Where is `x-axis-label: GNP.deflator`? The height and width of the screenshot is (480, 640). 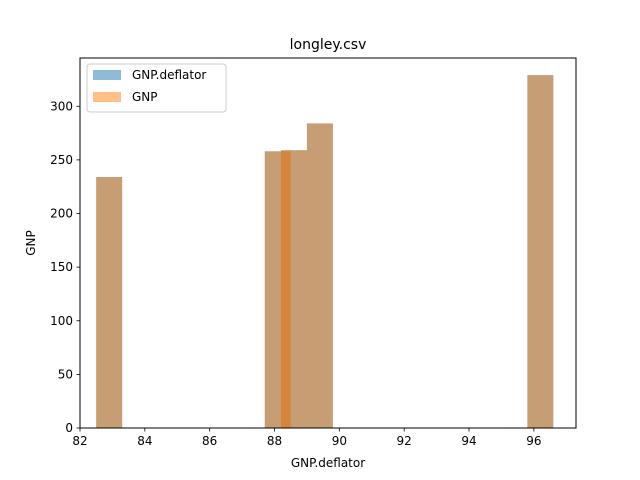 x-axis-label: GNP.deflator is located at coordinates (328, 463).